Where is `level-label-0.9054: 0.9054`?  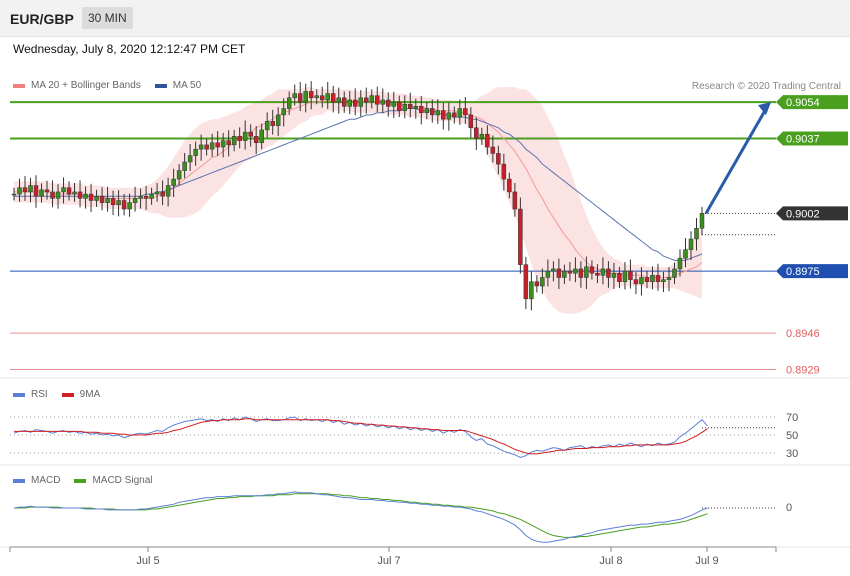
level-label-0.9054: 0.9054 is located at coordinates (803, 103).